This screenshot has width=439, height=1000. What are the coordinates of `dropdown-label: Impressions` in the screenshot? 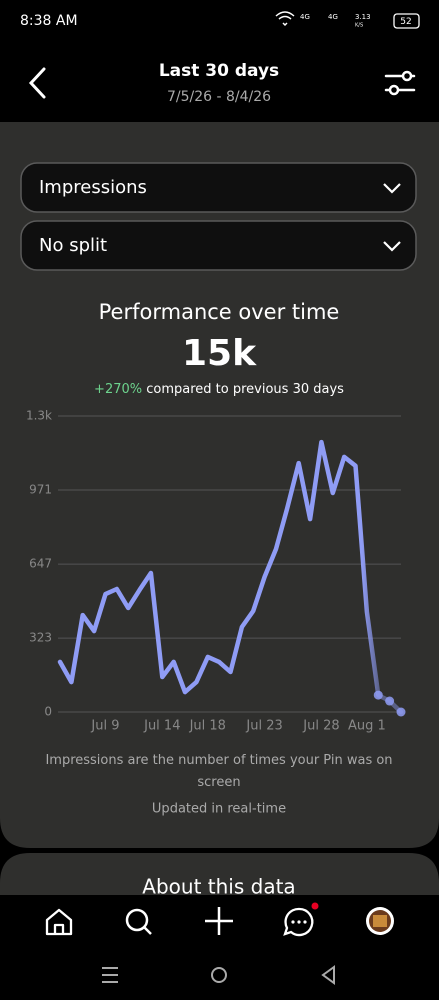 It's located at (93, 187).